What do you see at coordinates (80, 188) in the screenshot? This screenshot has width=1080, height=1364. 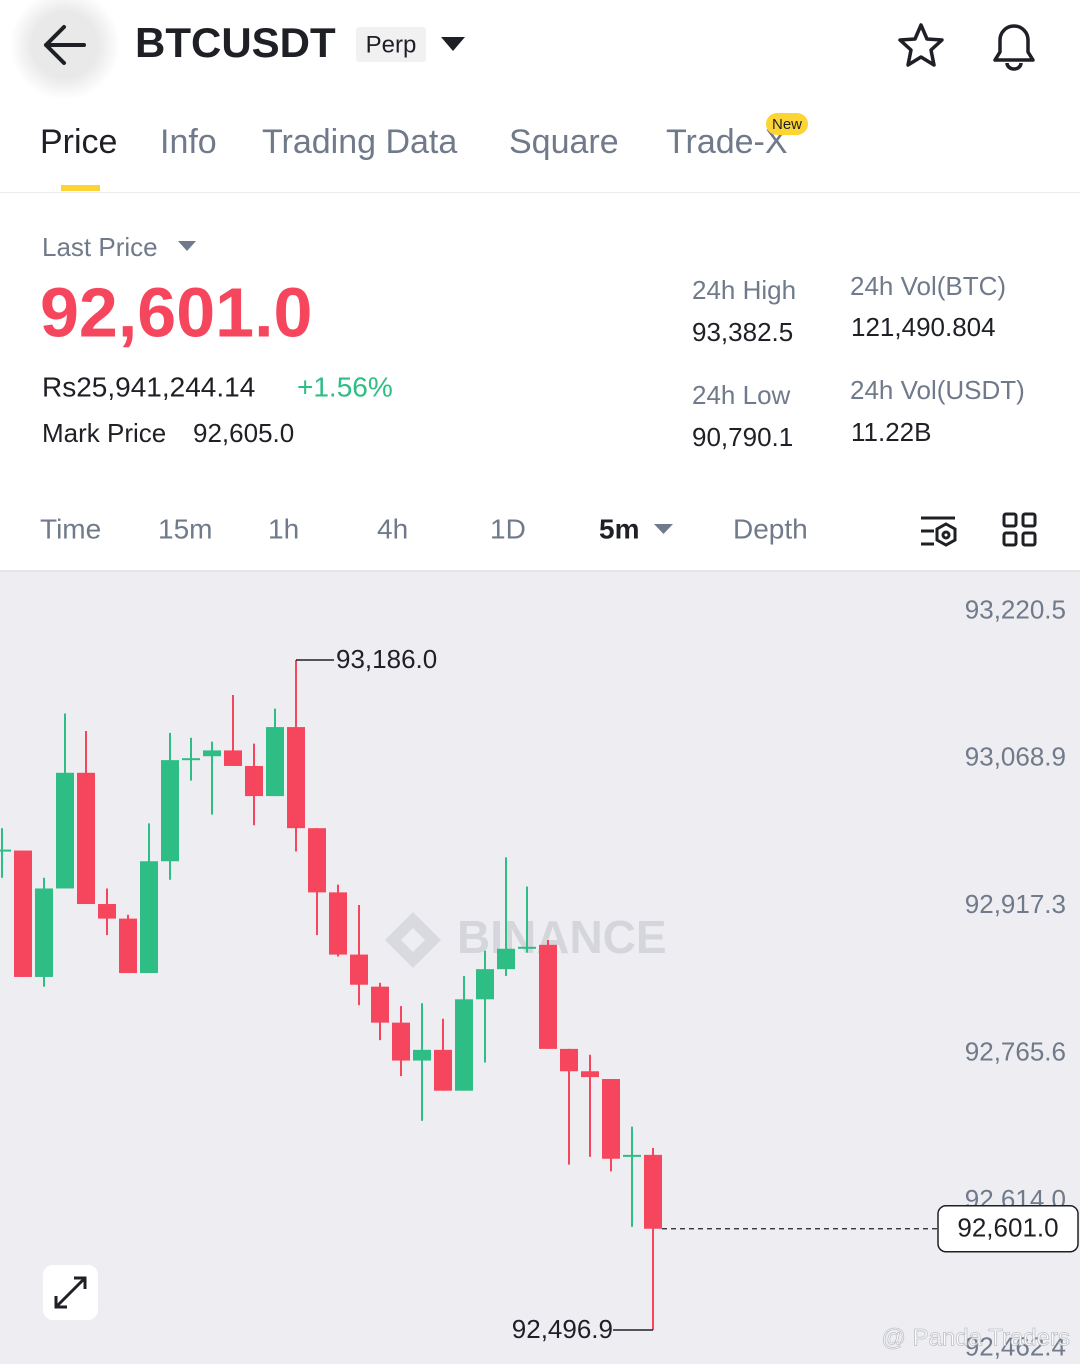 I see `tab-indicator` at bounding box center [80, 188].